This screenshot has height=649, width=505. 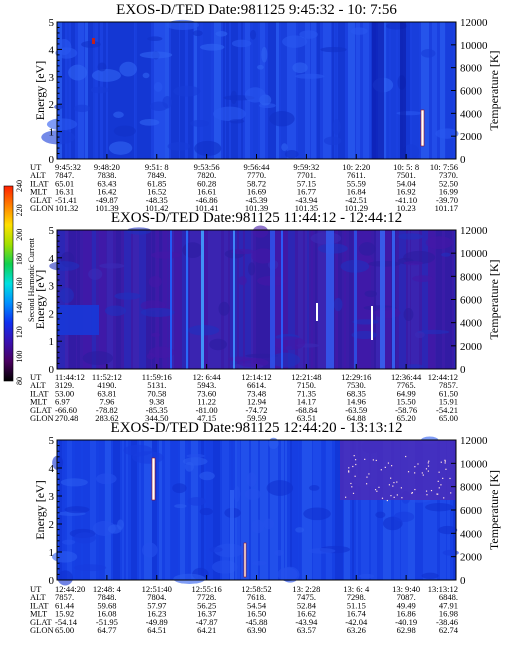 I want to click on ephemeris-value: 5131., so click(x=156, y=385).